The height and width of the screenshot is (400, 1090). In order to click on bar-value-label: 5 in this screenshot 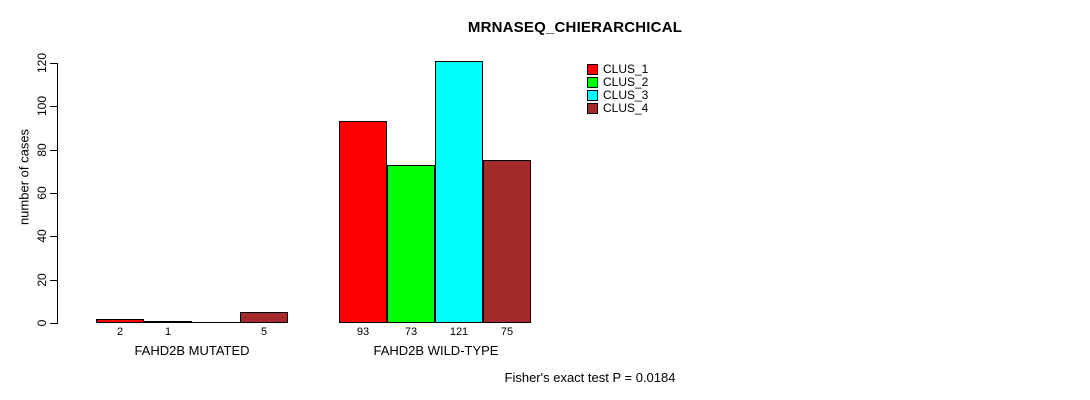, I will do `click(264, 332)`.